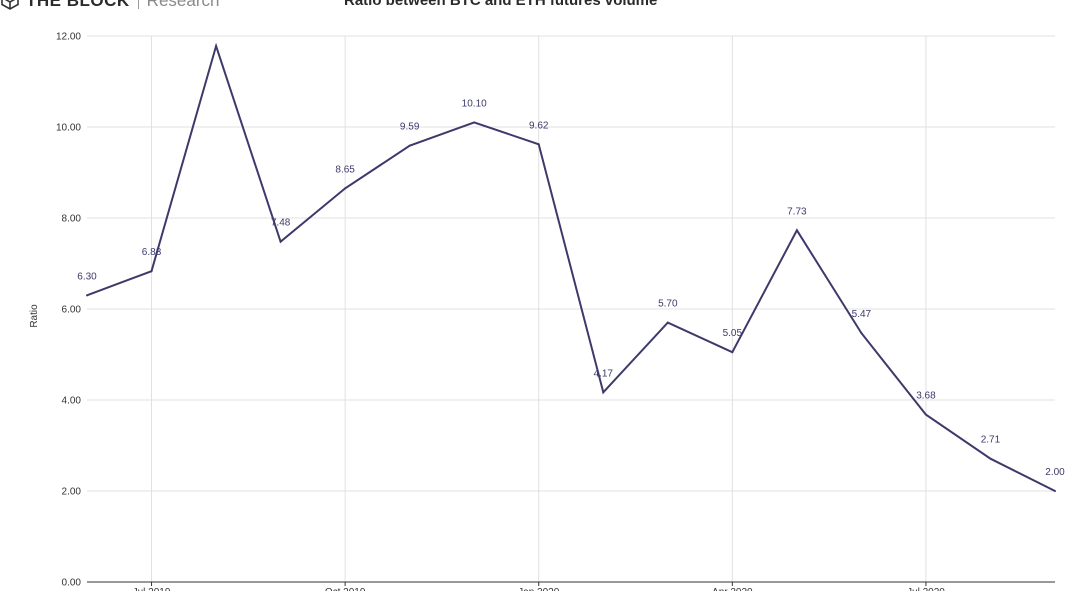 The width and height of the screenshot is (1080, 591). What do you see at coordinates (345, 169) in the screenshot?
I see `data-label: 8.65` at bounding box center [345, 169].